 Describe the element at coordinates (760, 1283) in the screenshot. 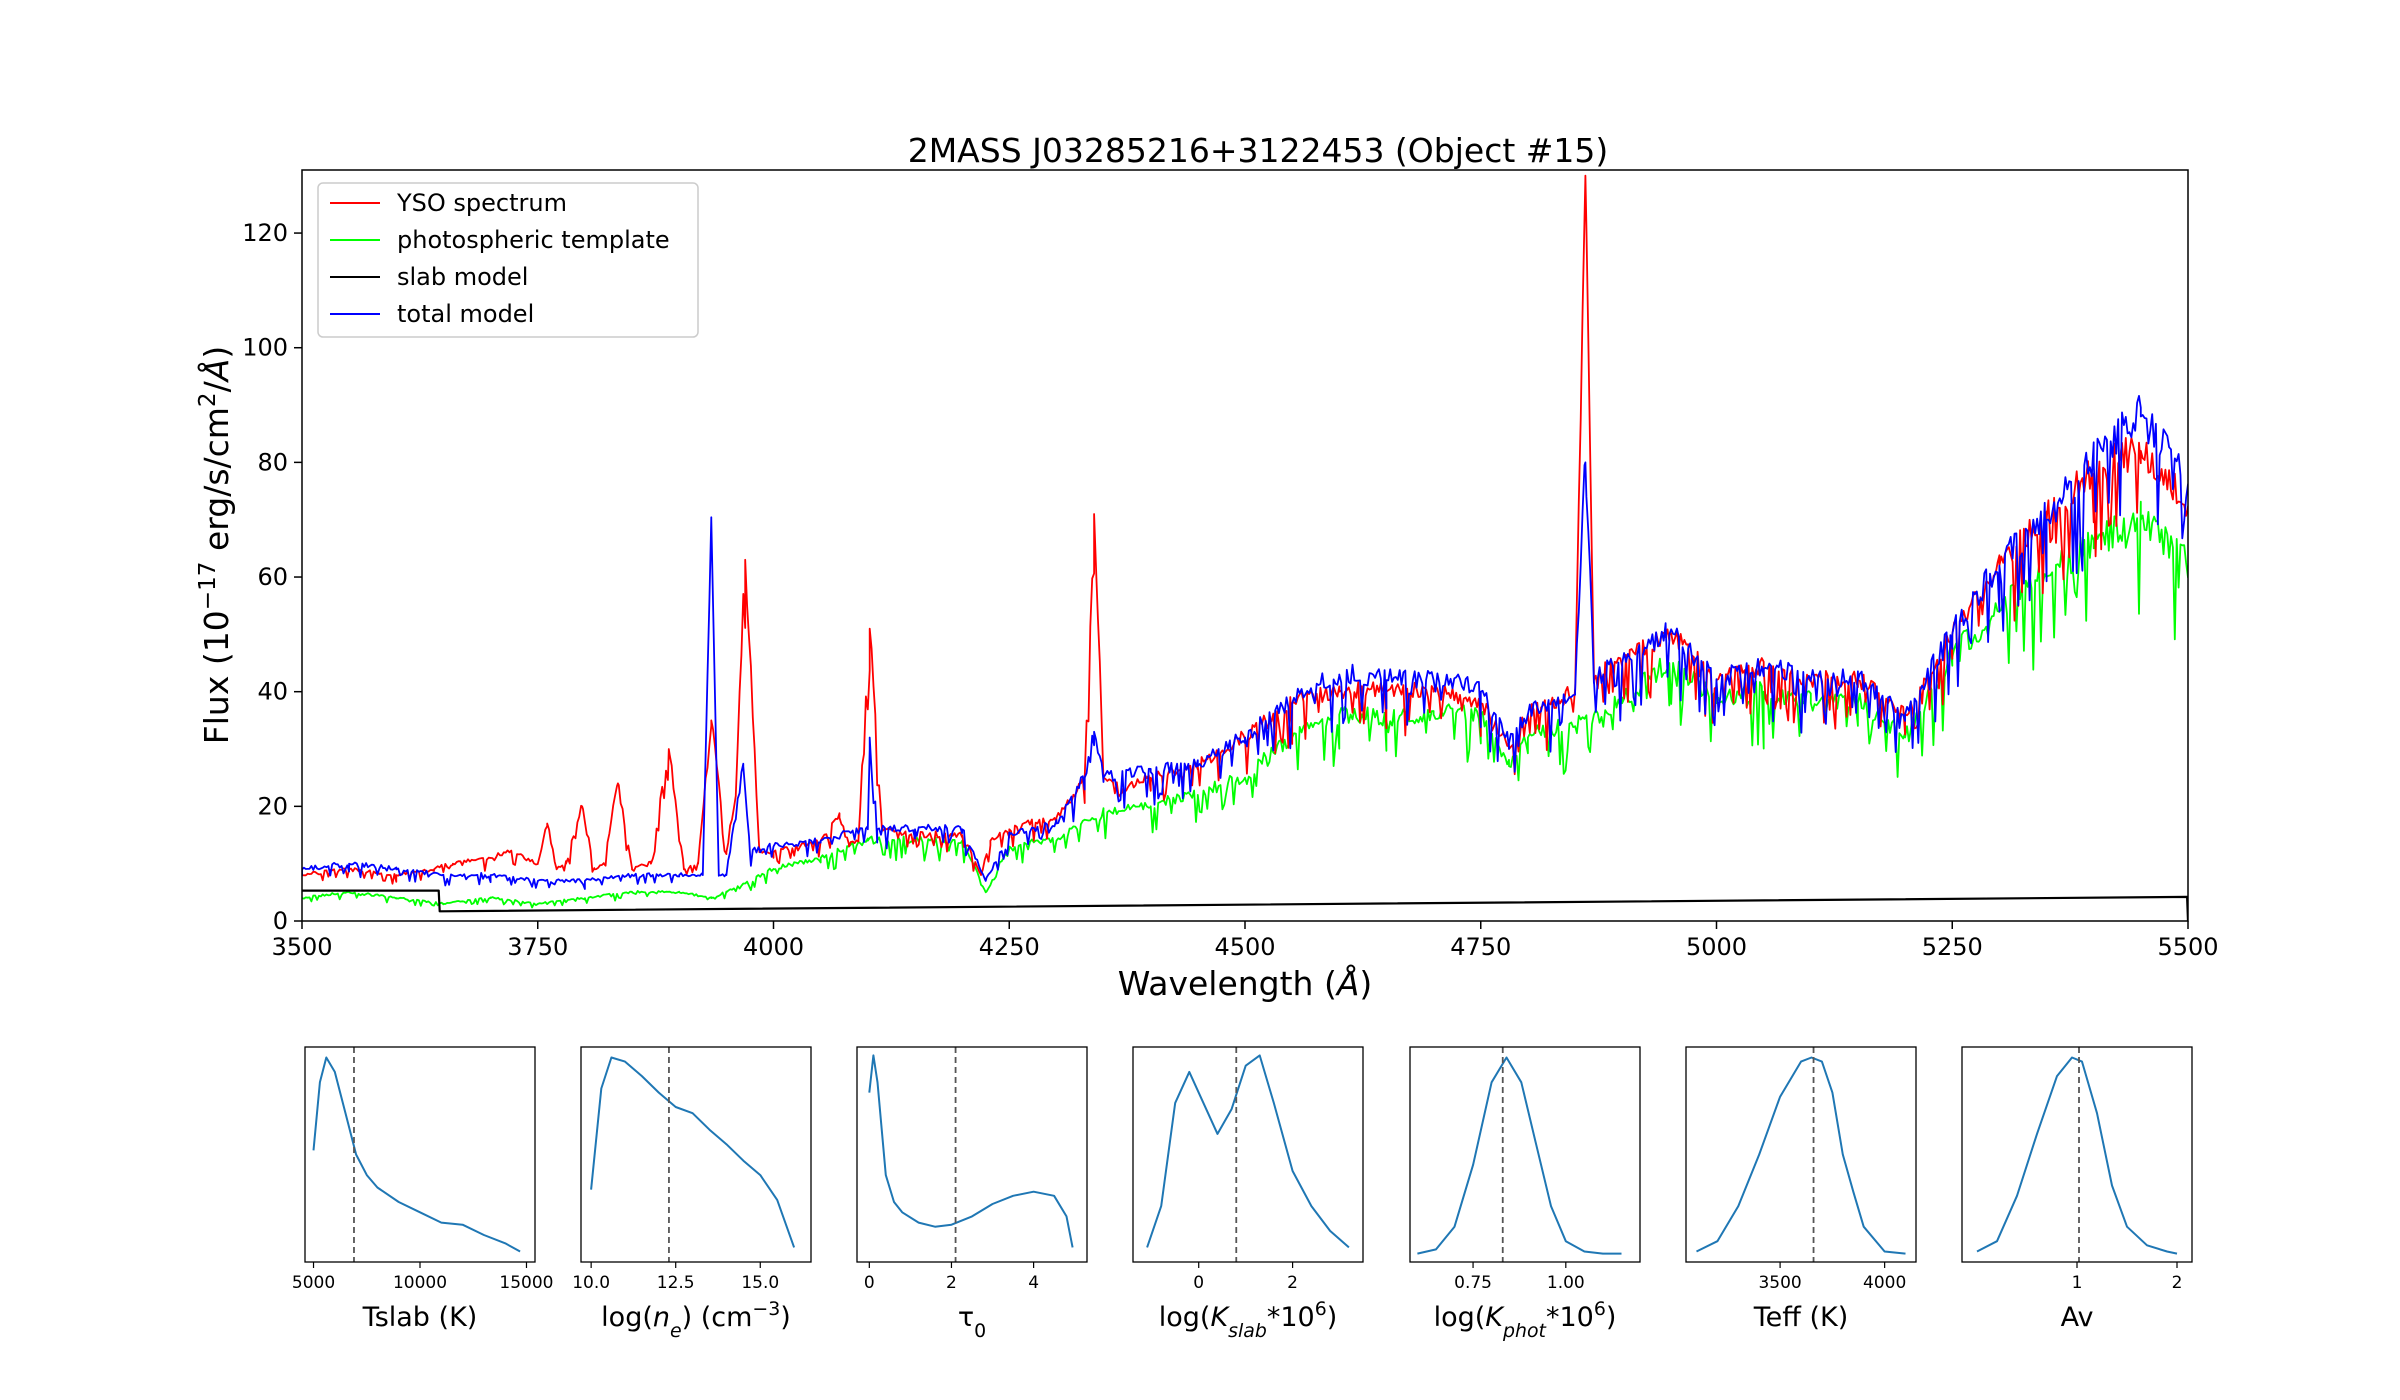

I see `posterior-x-tick-label: 15.0` at that location.